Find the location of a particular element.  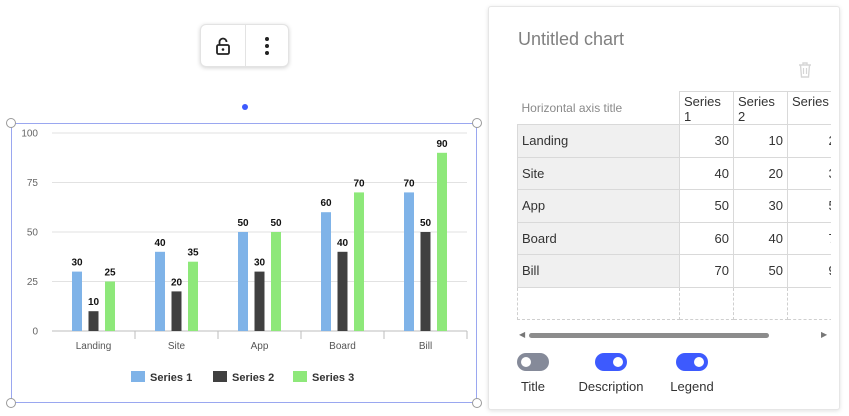

legend-toggle-label: Legend is located at coordinates (692, 386).